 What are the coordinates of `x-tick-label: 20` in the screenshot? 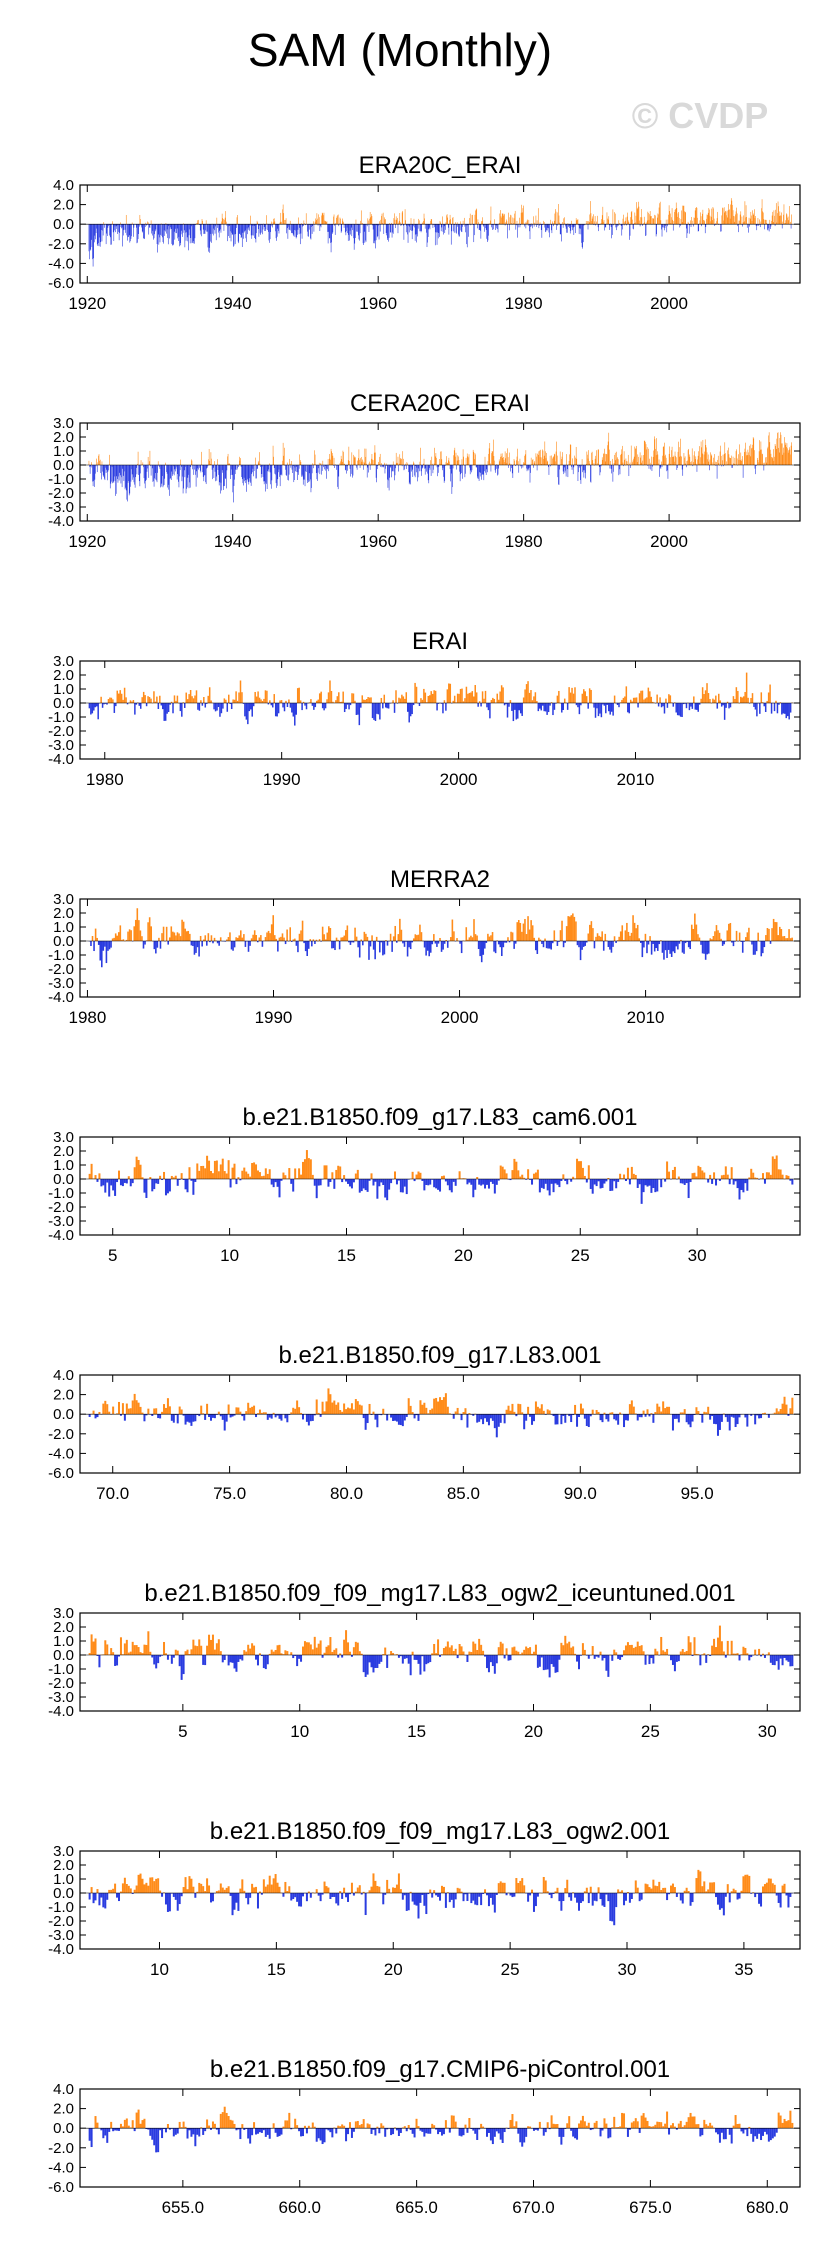 It's located at (533, 1731).